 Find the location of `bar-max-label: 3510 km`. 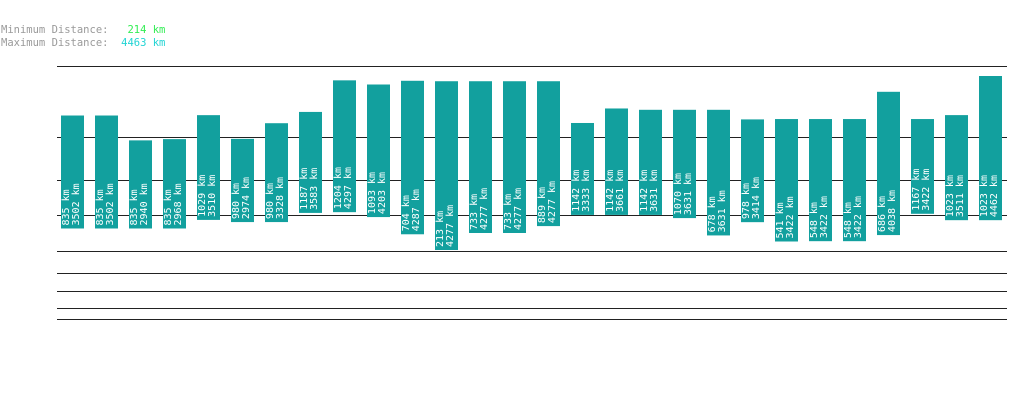

bar-max-label: 3510 km is located at coordinates (212, 196).